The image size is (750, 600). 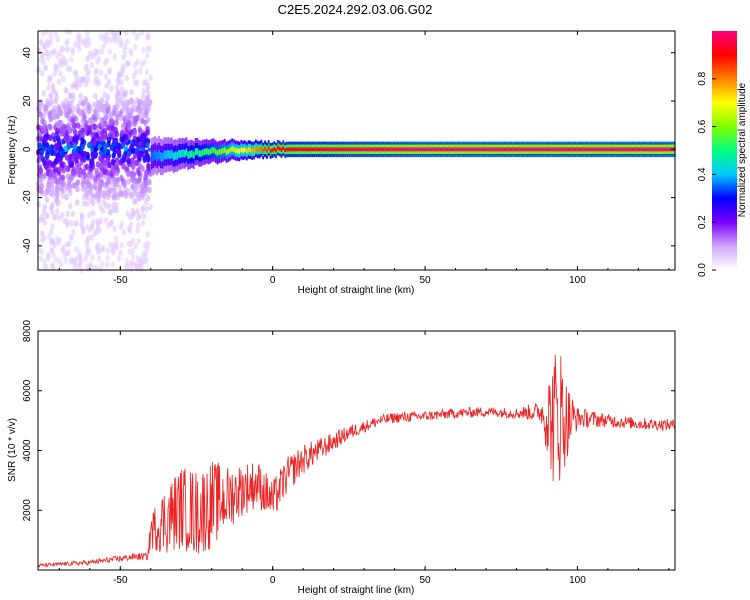 I want to click on y-tick-label: 8000, so click(x=27, y=330).